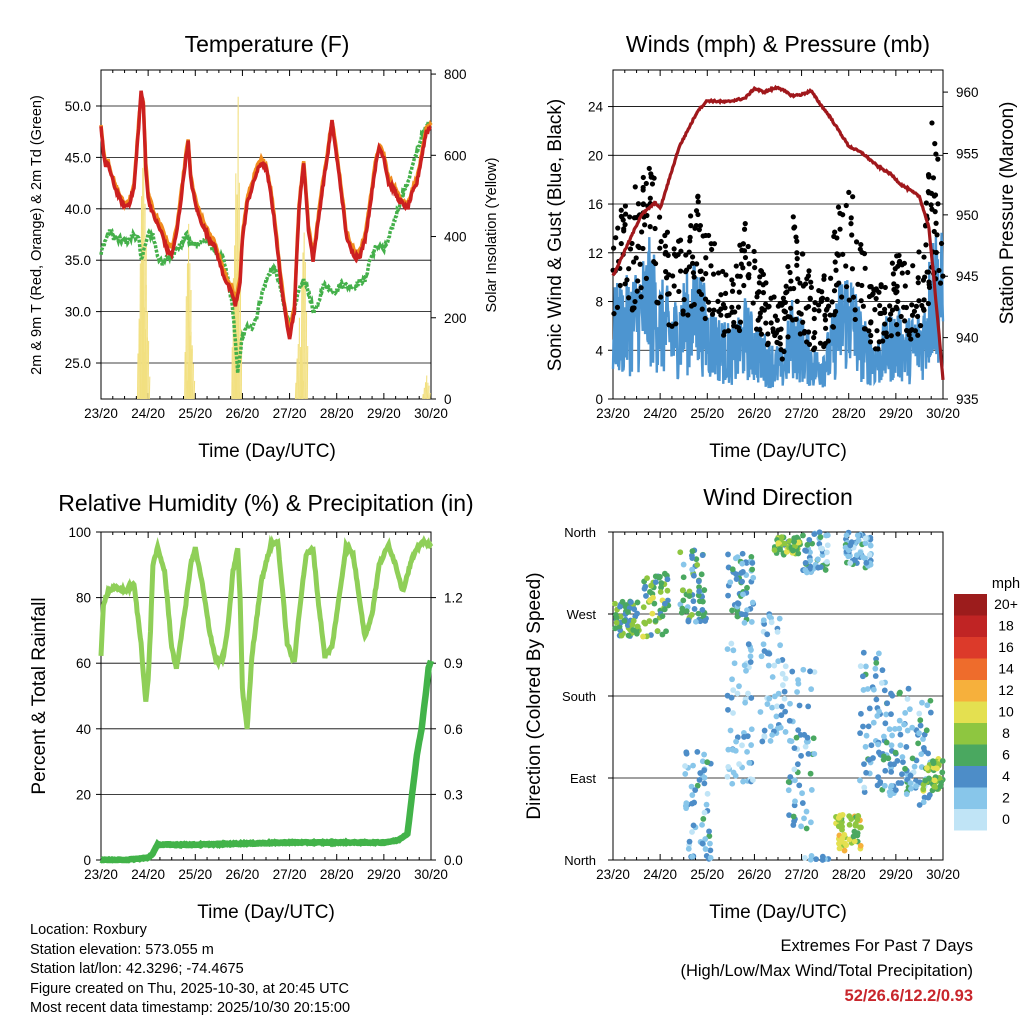  What do you see at coordinates (266, 632) in the screenshot?
I see `rh-line` at bounding box center [266, 632].